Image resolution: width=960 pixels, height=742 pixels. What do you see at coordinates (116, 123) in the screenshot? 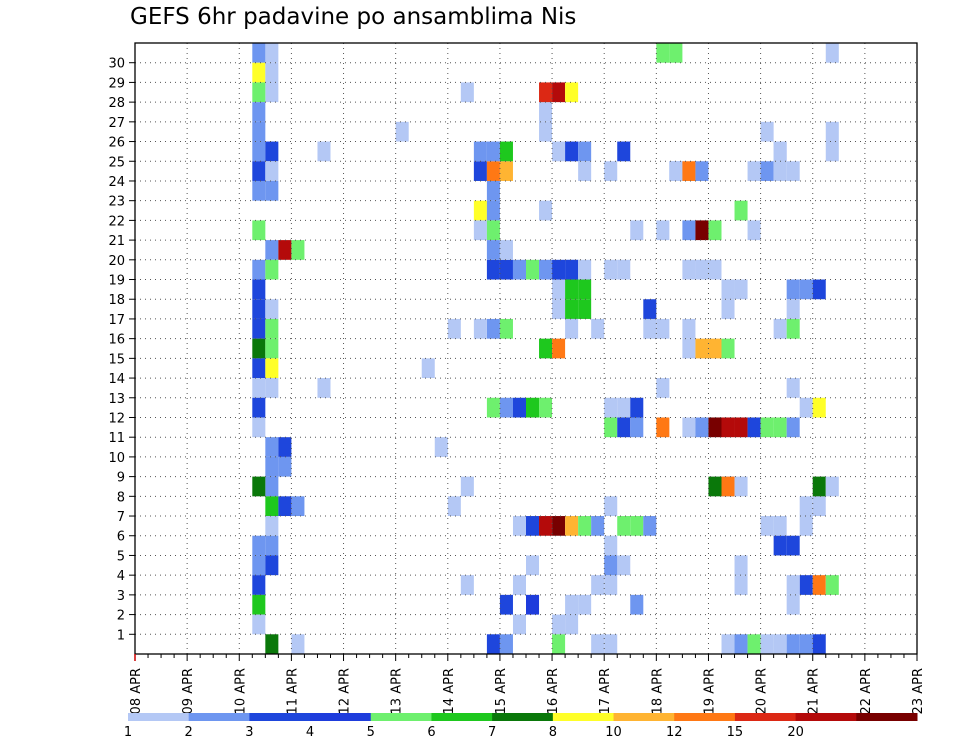
I see `y-tick-label: 27` at bounding box center [116, 123].